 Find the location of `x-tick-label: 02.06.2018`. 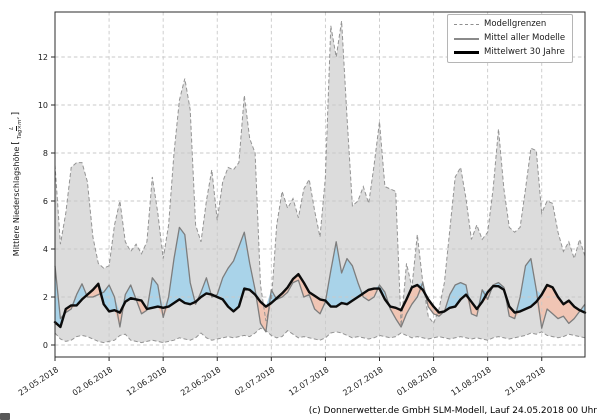

x-tick-label: 02.06.2018 is located at coordinates (92, 381).